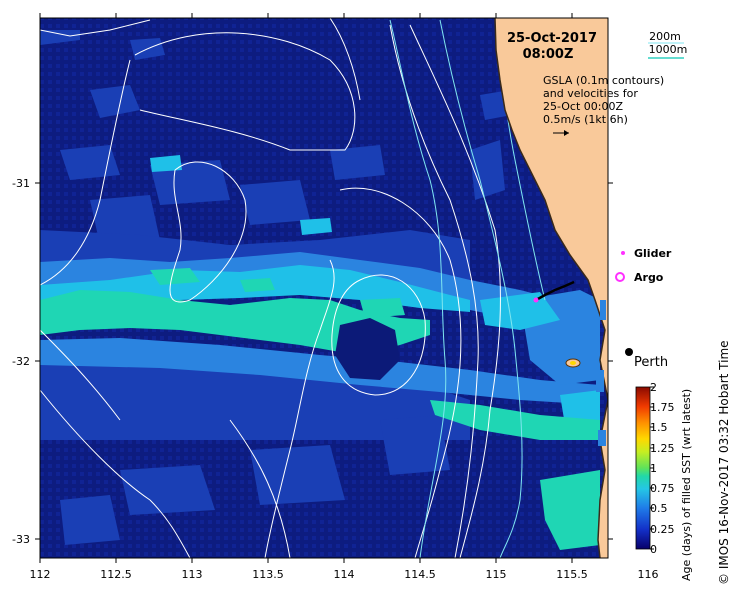  What do you see at coordinates (623, 253) in the screenshot?
I see `glider-legend-icon` at bounding box center [623, 253].